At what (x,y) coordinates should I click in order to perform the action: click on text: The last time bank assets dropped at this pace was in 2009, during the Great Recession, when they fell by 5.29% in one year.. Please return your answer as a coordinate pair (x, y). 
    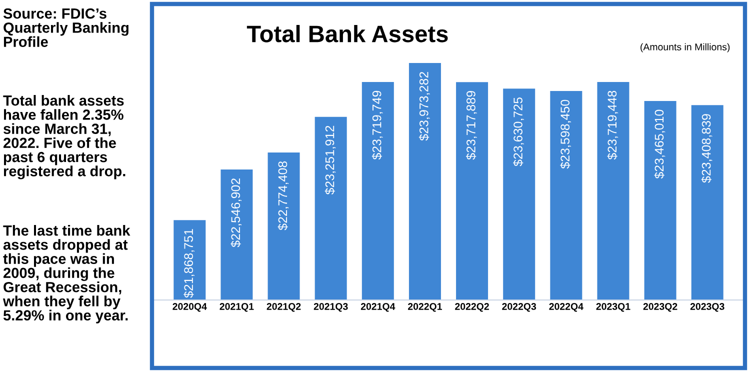
    Looking at the image, I should click on (66, 274).